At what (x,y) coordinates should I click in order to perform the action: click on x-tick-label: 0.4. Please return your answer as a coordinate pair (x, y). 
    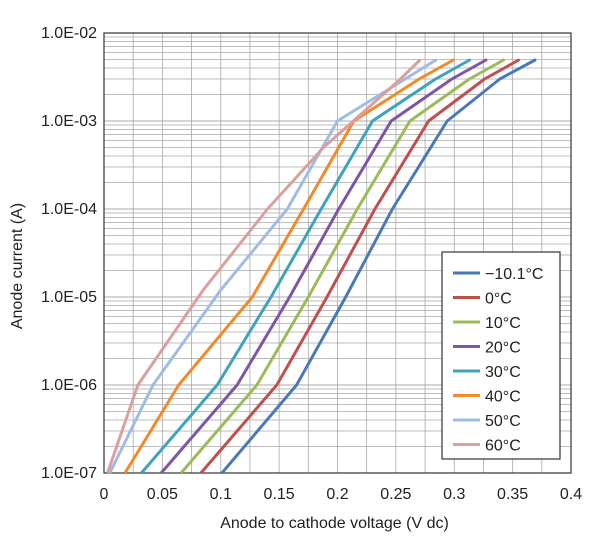
    Looking at the image, I should click on (571, 494).